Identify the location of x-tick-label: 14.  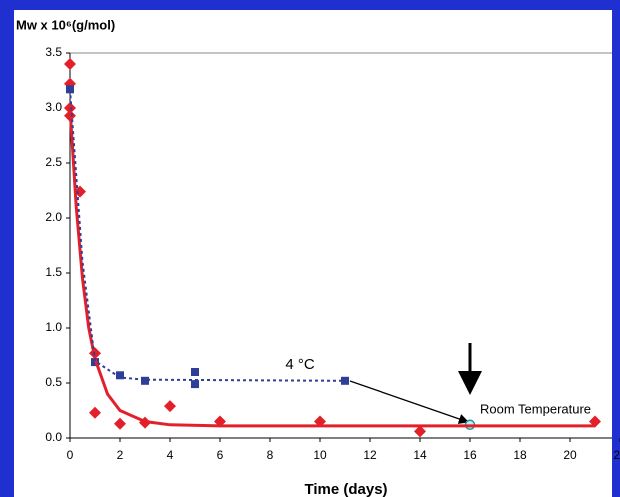
(420, 455).